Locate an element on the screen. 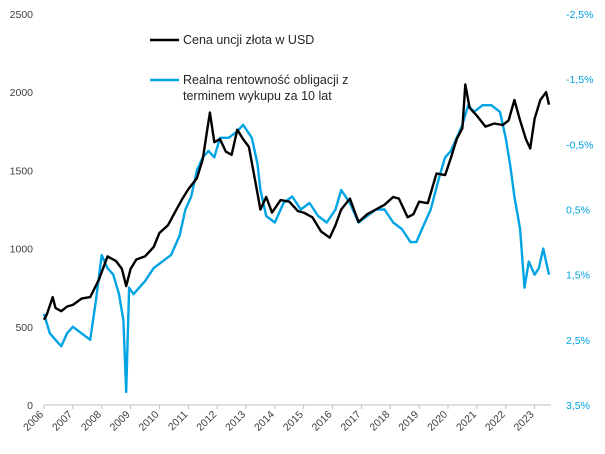  right-tick-label: 3,5% is located at coordinates (578, 406).